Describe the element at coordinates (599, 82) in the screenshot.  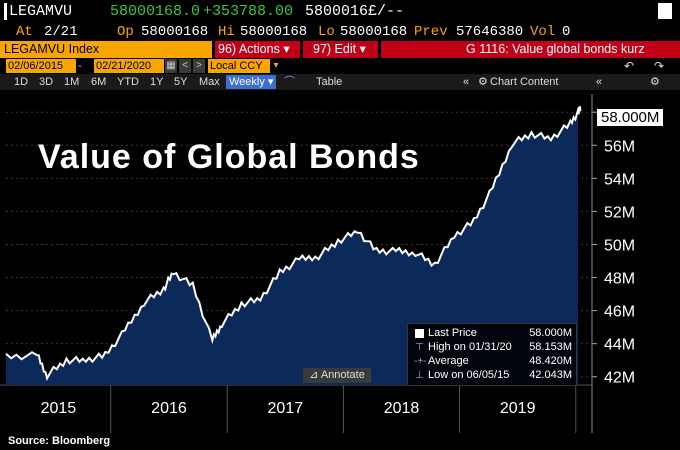
I see `collapse-right-icon: «` at that location.